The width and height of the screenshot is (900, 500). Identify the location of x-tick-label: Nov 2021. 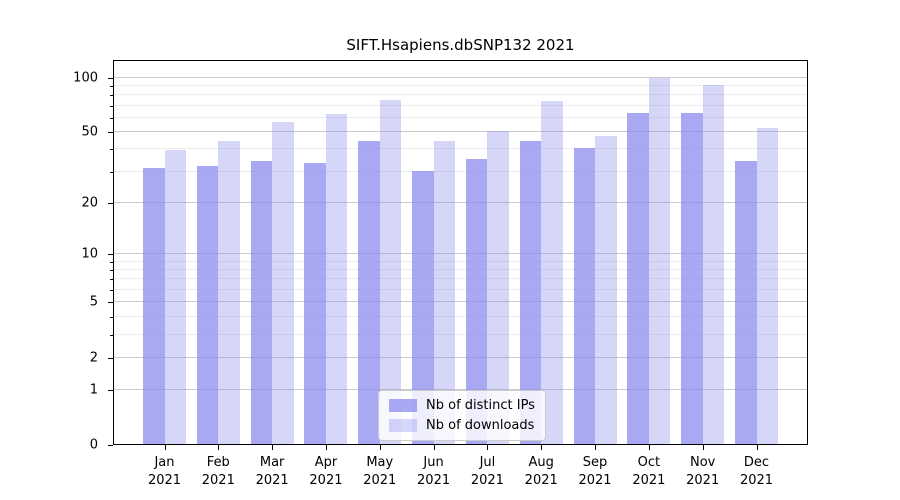
(702, 472).